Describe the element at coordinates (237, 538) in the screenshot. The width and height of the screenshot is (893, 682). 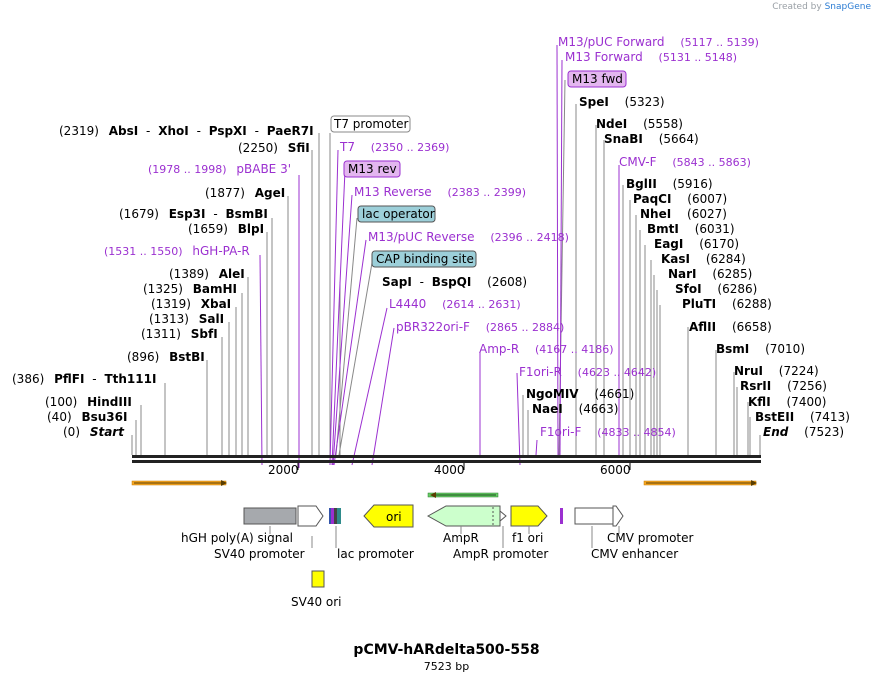
I see `feature-label-hgh-polya: hGH poly(A) signal` at that location.